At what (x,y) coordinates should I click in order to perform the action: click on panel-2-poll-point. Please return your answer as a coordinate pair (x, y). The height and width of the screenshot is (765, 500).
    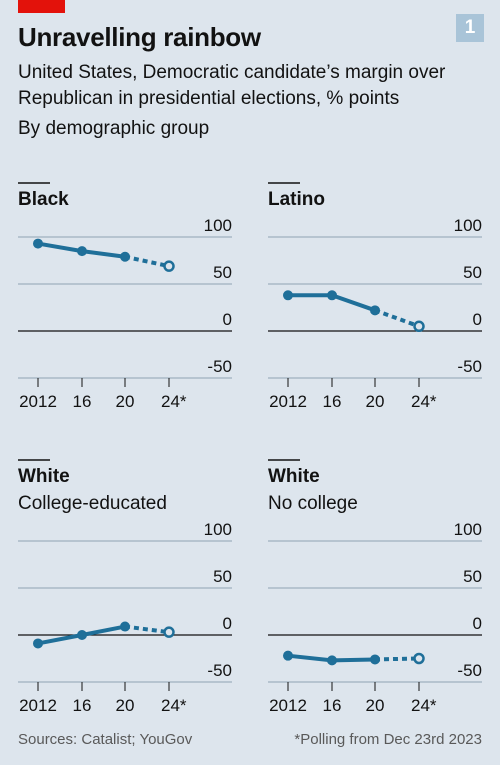
    Looking at the image, I should click on (419, 326).